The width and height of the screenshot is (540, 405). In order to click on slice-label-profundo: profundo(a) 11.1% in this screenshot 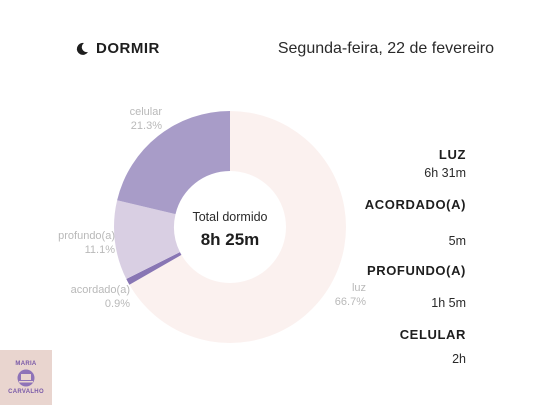, I will do `click(86, 243)`.